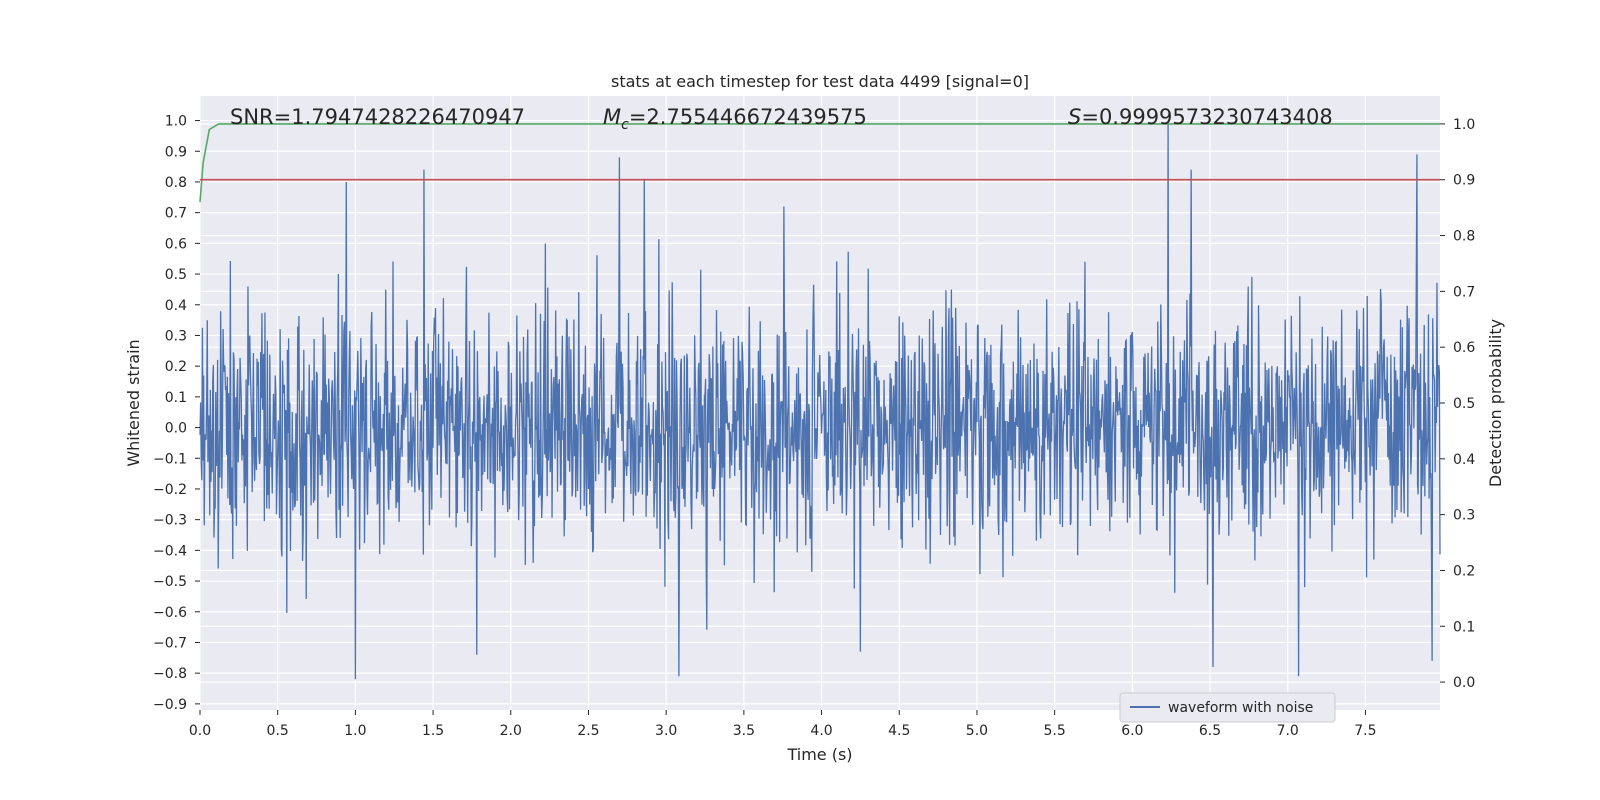  I want to click on y2-axis-label: Detection probability, so click(1495, 403).